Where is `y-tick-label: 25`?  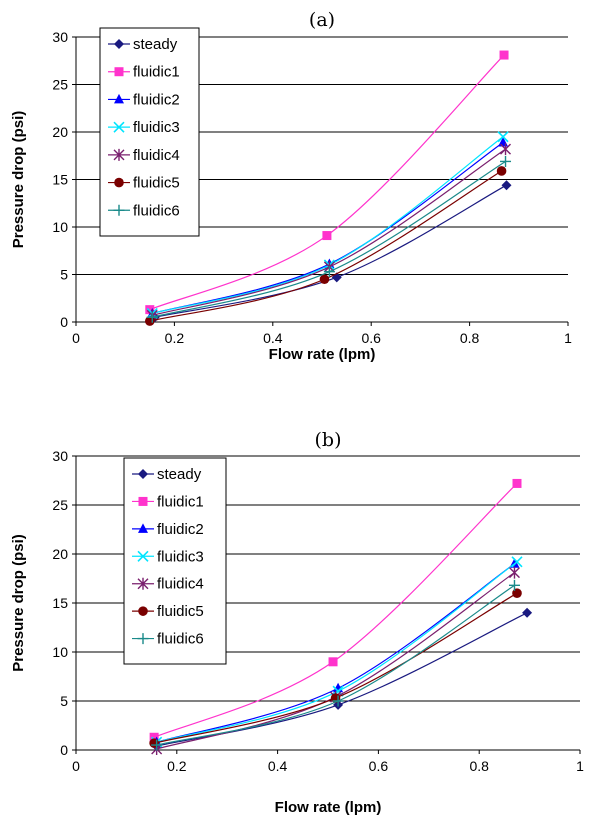 y-tick-label: 25 is located at coordinates (60, 505).